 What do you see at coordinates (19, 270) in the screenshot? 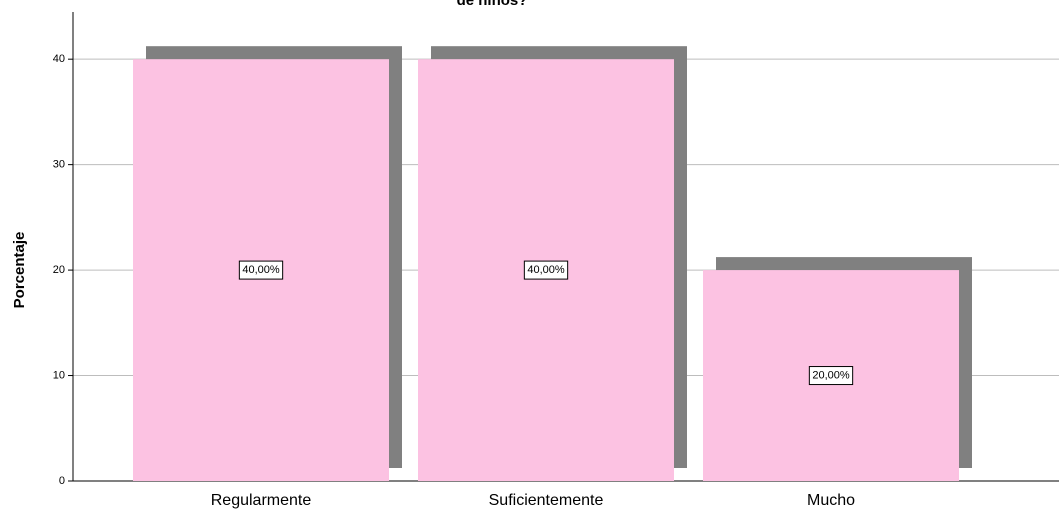
I see `y-axis-label: Porcentaje` at bounding box center [19, 270].